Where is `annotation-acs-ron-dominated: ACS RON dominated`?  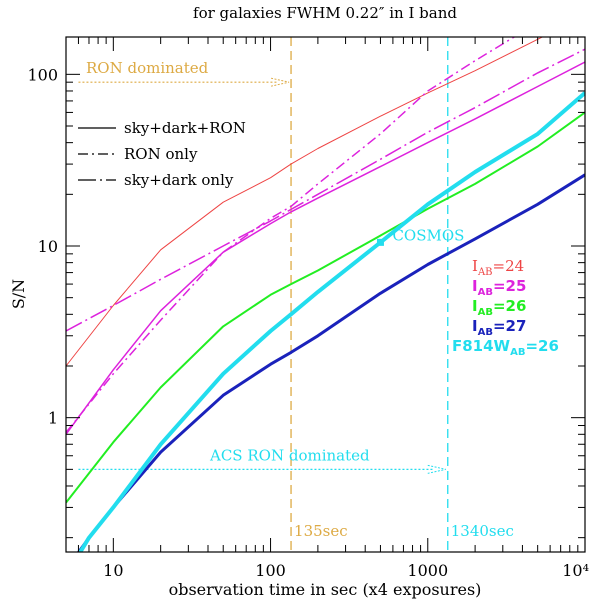
annotation-acs-ron-dominated: ACS RON dominated is located at coordinates (289, 455).